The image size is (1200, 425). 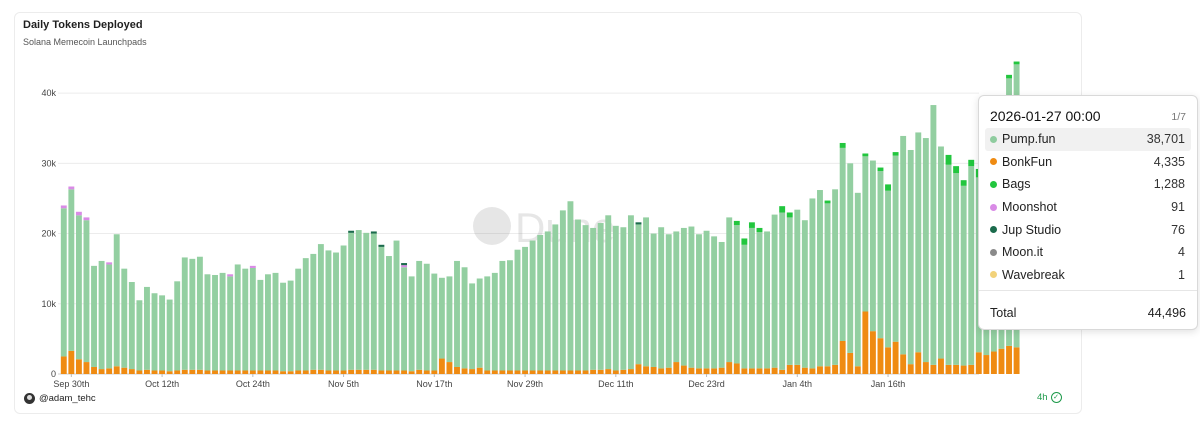 I want to click on x-tick-label: Jan 4th, so click(x=798, y=384).